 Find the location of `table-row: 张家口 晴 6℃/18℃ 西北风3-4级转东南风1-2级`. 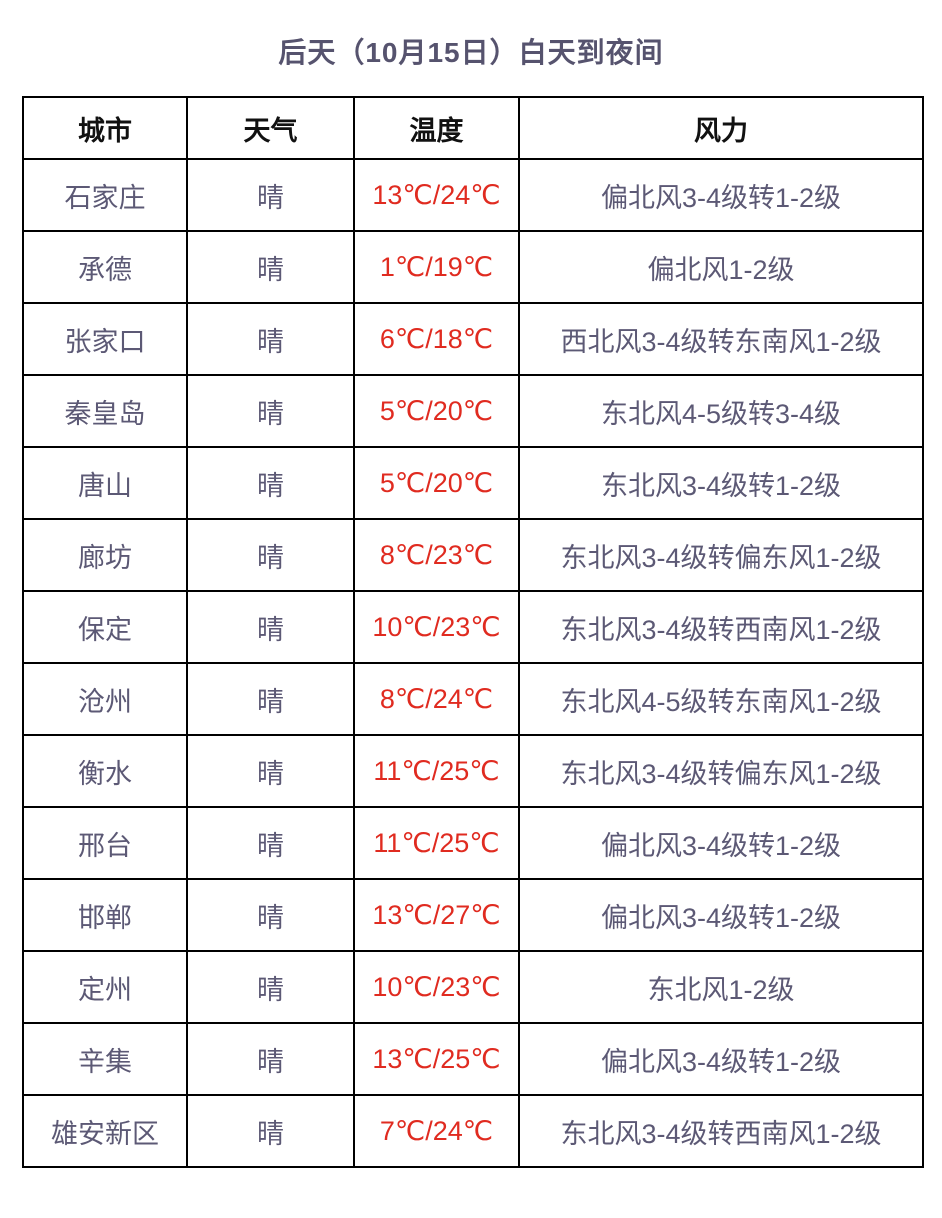

table-row: 张家口 晴 6℃/18℃ 西北风3-4级转东南风1-2级 is located at coordinates (473, 339).